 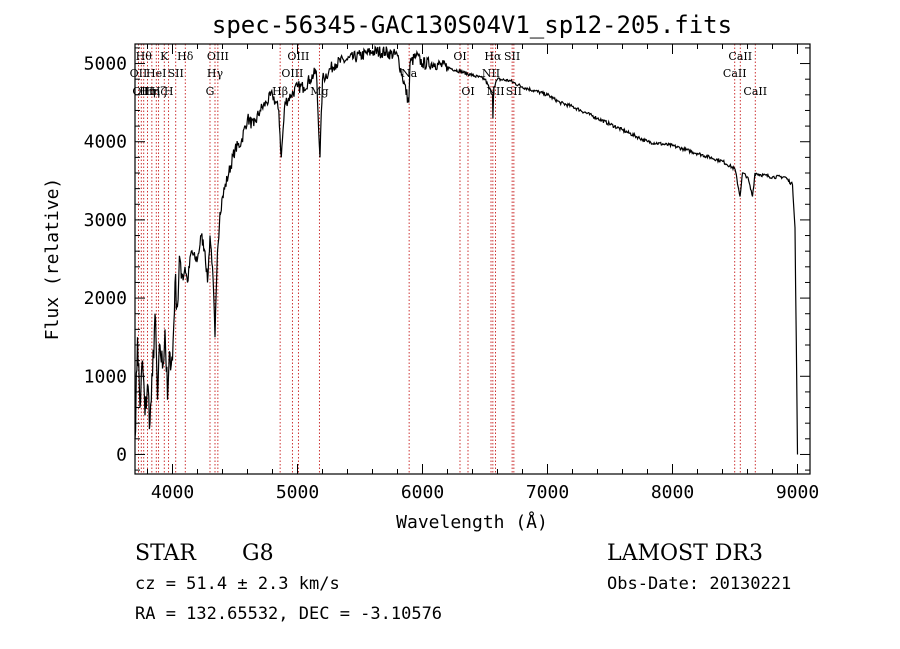 What do you see at coordinates (52, 259) in the screenshot?
I see `y-axis-label: Flux (relative)` at bounding box center [52, 259].